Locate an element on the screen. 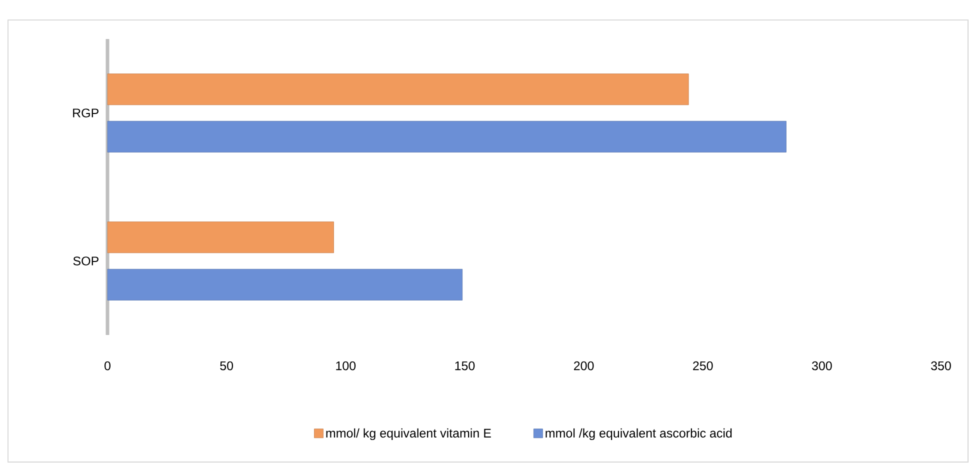 The height and width of the screenshot is (463, 969). x-tick-label: 250 is located at coordinates (703, 365).